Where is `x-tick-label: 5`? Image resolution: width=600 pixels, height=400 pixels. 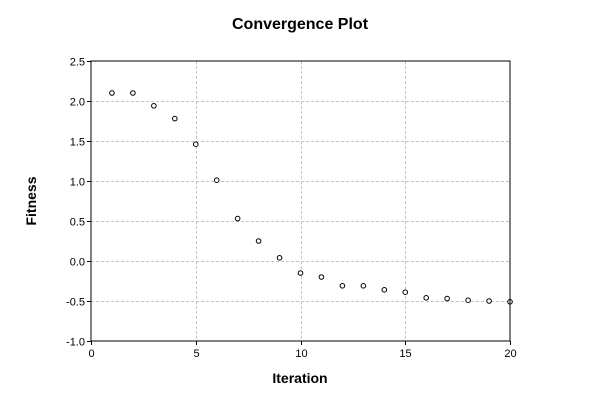 x-tick-label: 5 is located at coordinates (196, 354).